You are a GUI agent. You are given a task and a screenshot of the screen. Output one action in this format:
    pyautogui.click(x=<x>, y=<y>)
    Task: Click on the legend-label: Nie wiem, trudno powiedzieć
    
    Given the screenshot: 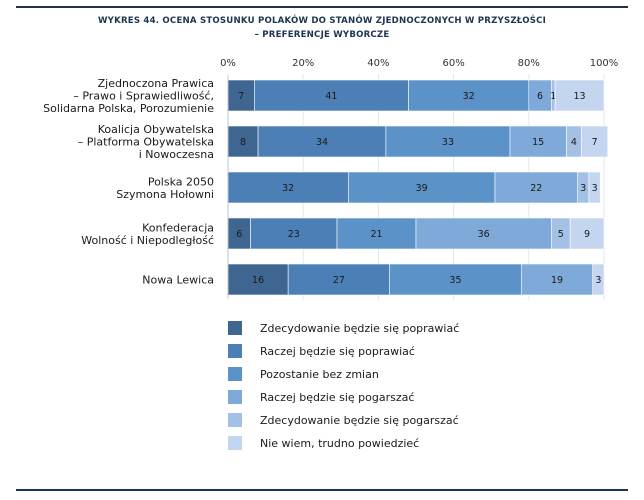 What is the action you would take?
    pyautogui.click(x=339, y=443)
    